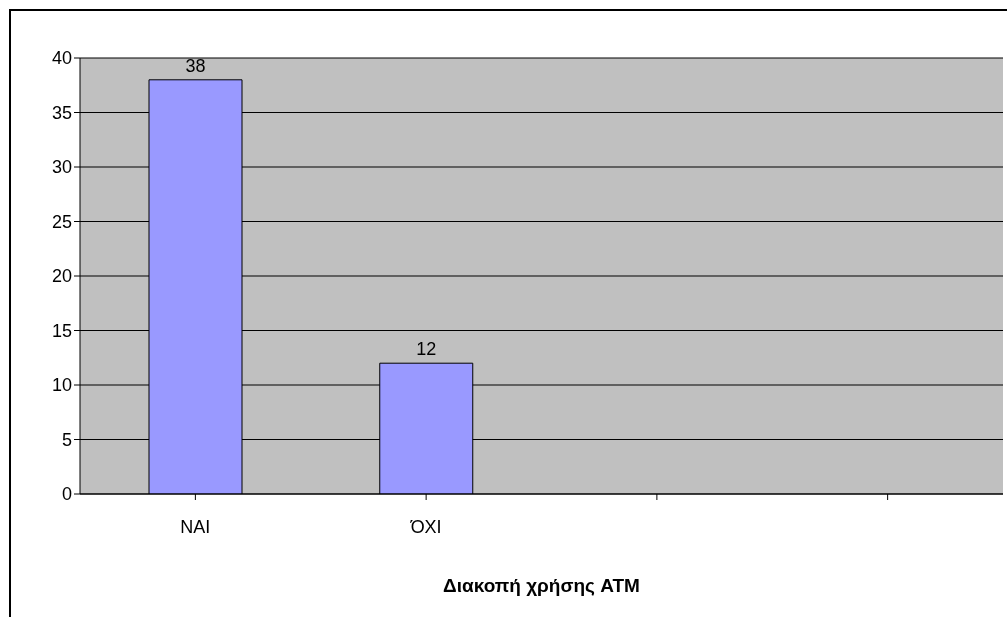 The width and height of the screenshot is (1007, 617). Describe the element at coordinates (66, 439) in the screenshot. I see `y-tick-label: 5` at that location.